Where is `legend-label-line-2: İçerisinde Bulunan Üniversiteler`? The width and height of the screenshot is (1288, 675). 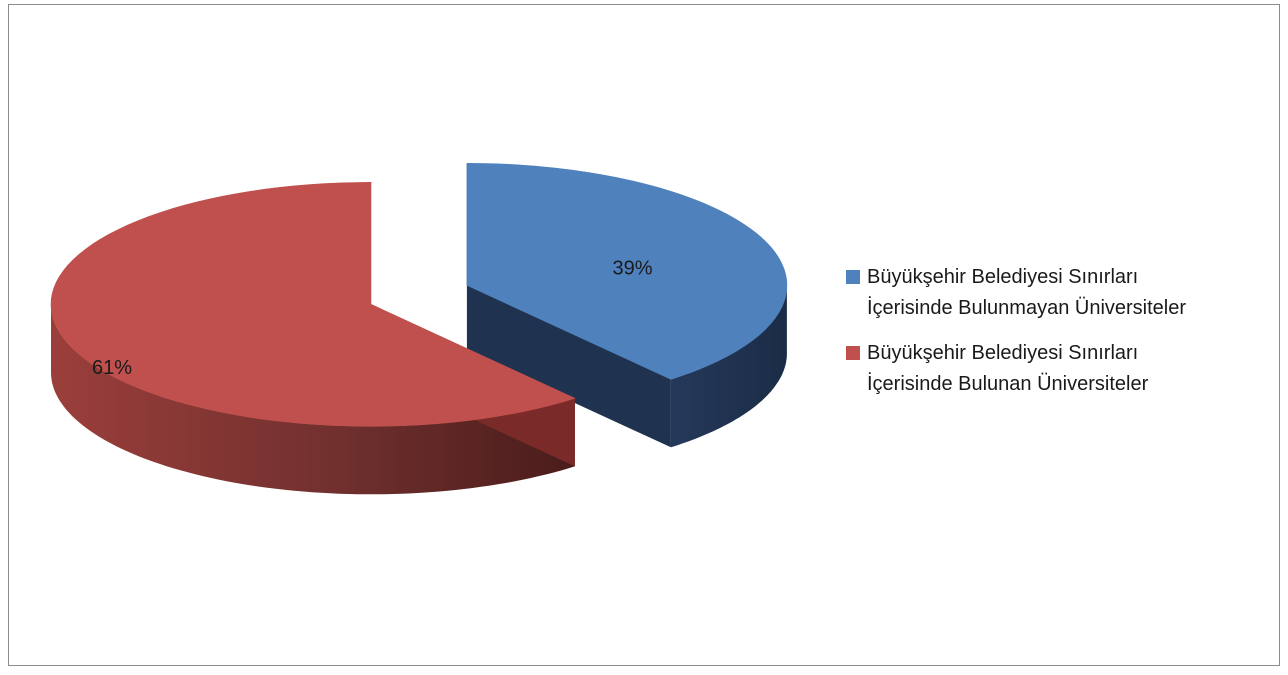
legend-label-line-2: İçerisinde Bulunan Üniversiteler is located at coordinates (1008, 384).